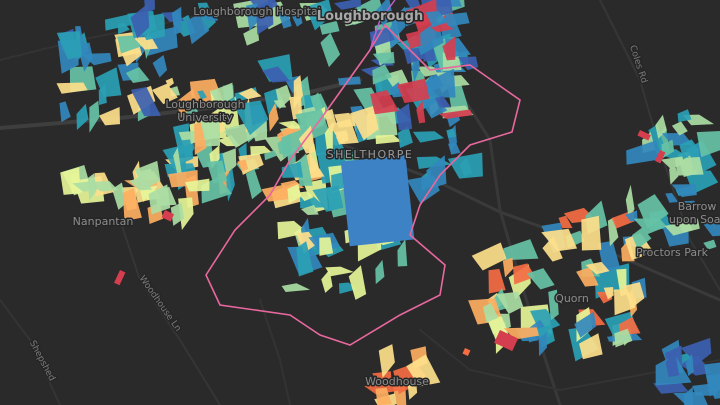 The image size is (720, 405). What do you see at coordinates (103, 221) in the screenshot?
I see `place-label: Nanpantan` at bounding box center [103, 221].